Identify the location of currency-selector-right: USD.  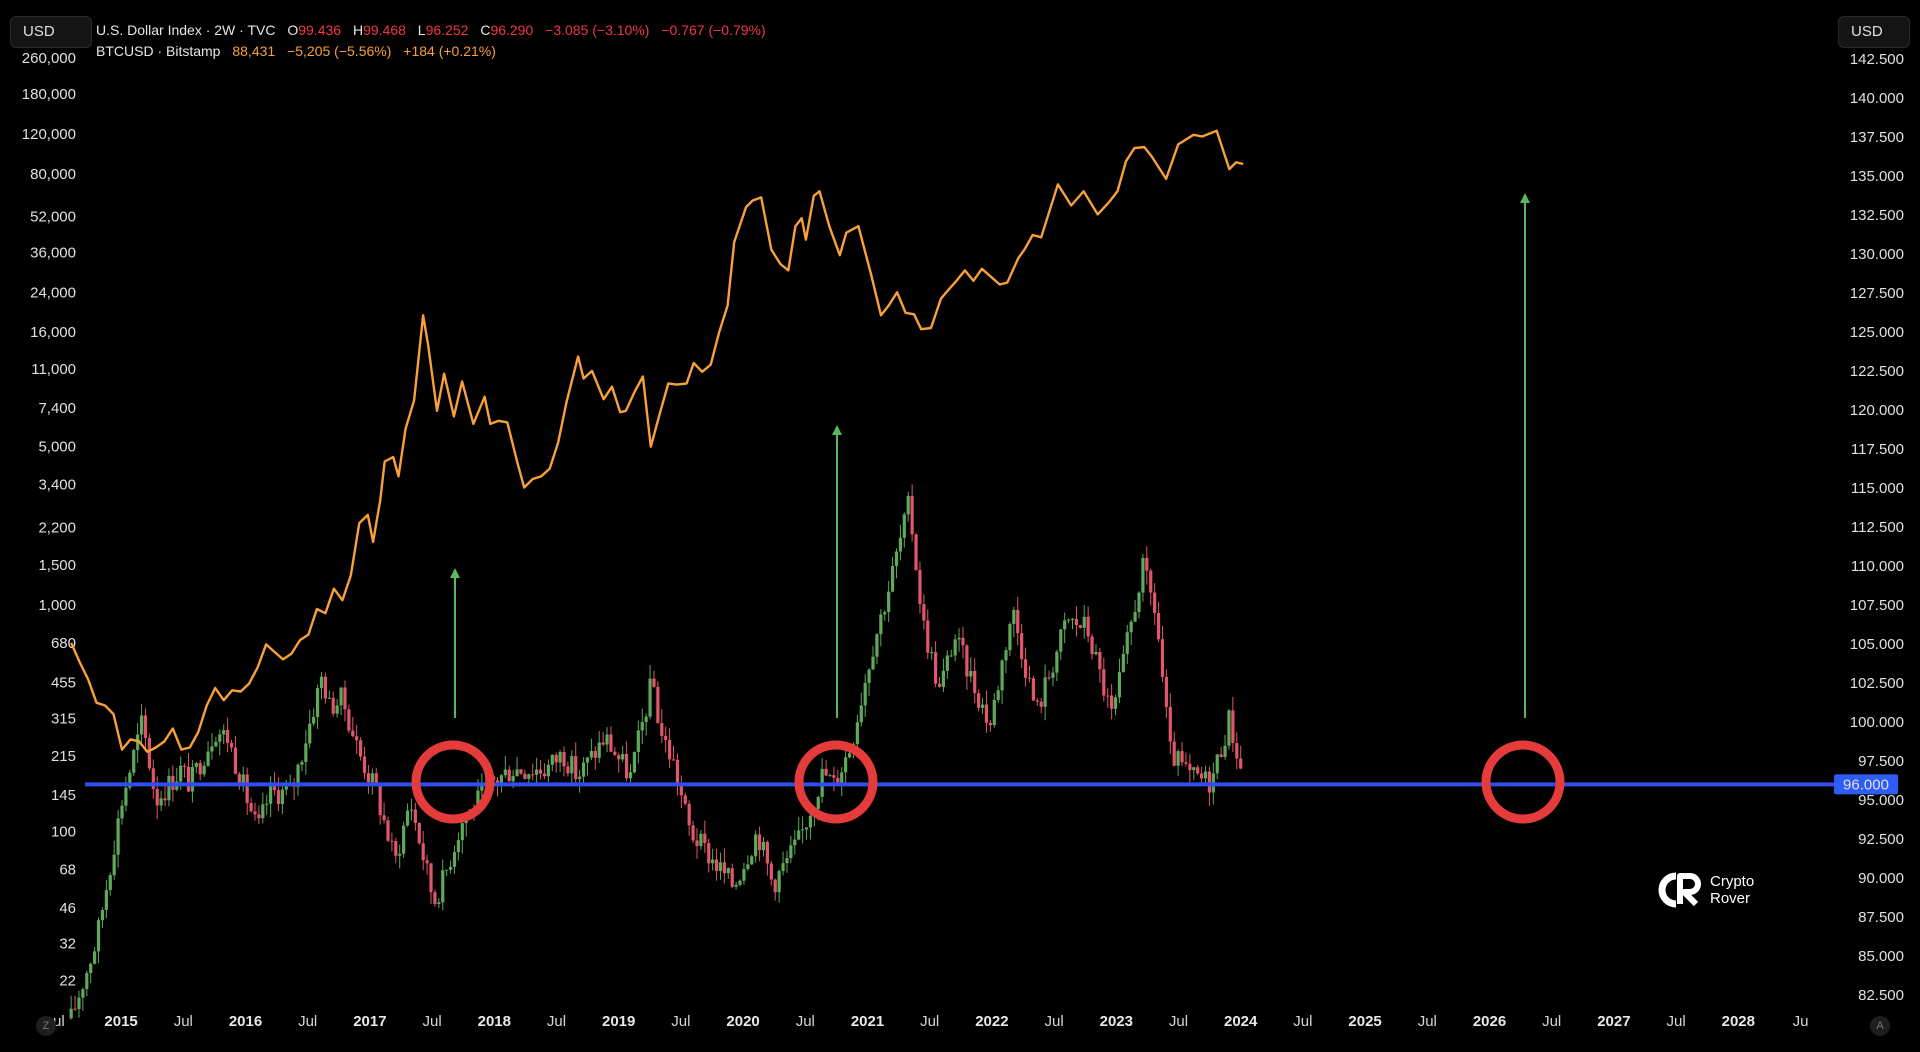
(1874, 32).